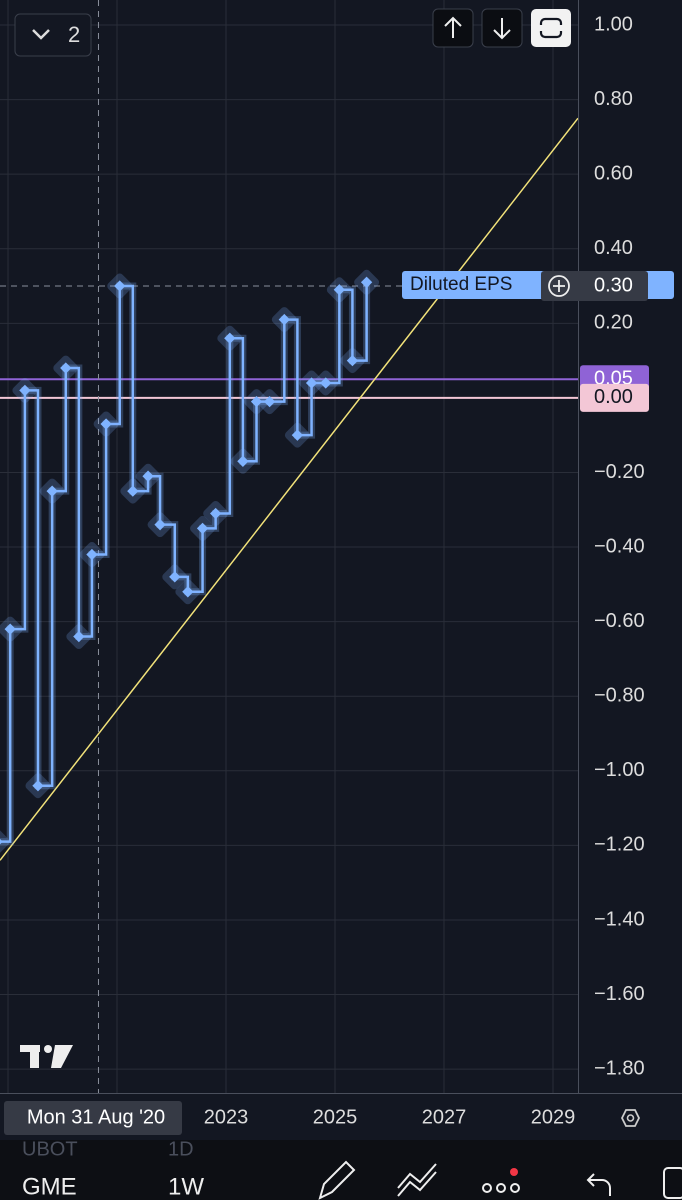 Image resolution: width=682 pixels, height=1200 pixels. I want to click on crosshair-y-box, so click(594, 286).